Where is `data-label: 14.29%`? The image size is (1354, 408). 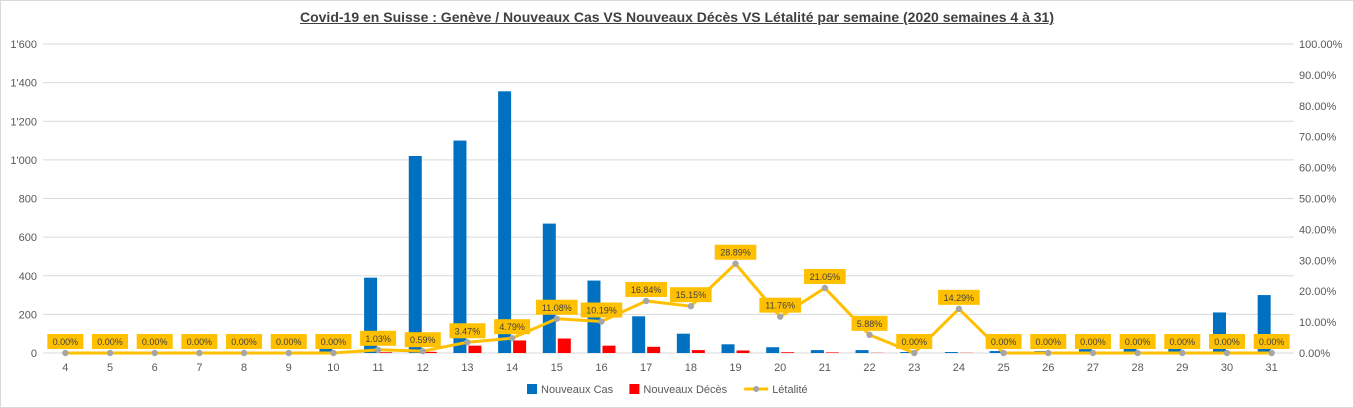 data-label: 14.29% is located at coordinates (959, 298).